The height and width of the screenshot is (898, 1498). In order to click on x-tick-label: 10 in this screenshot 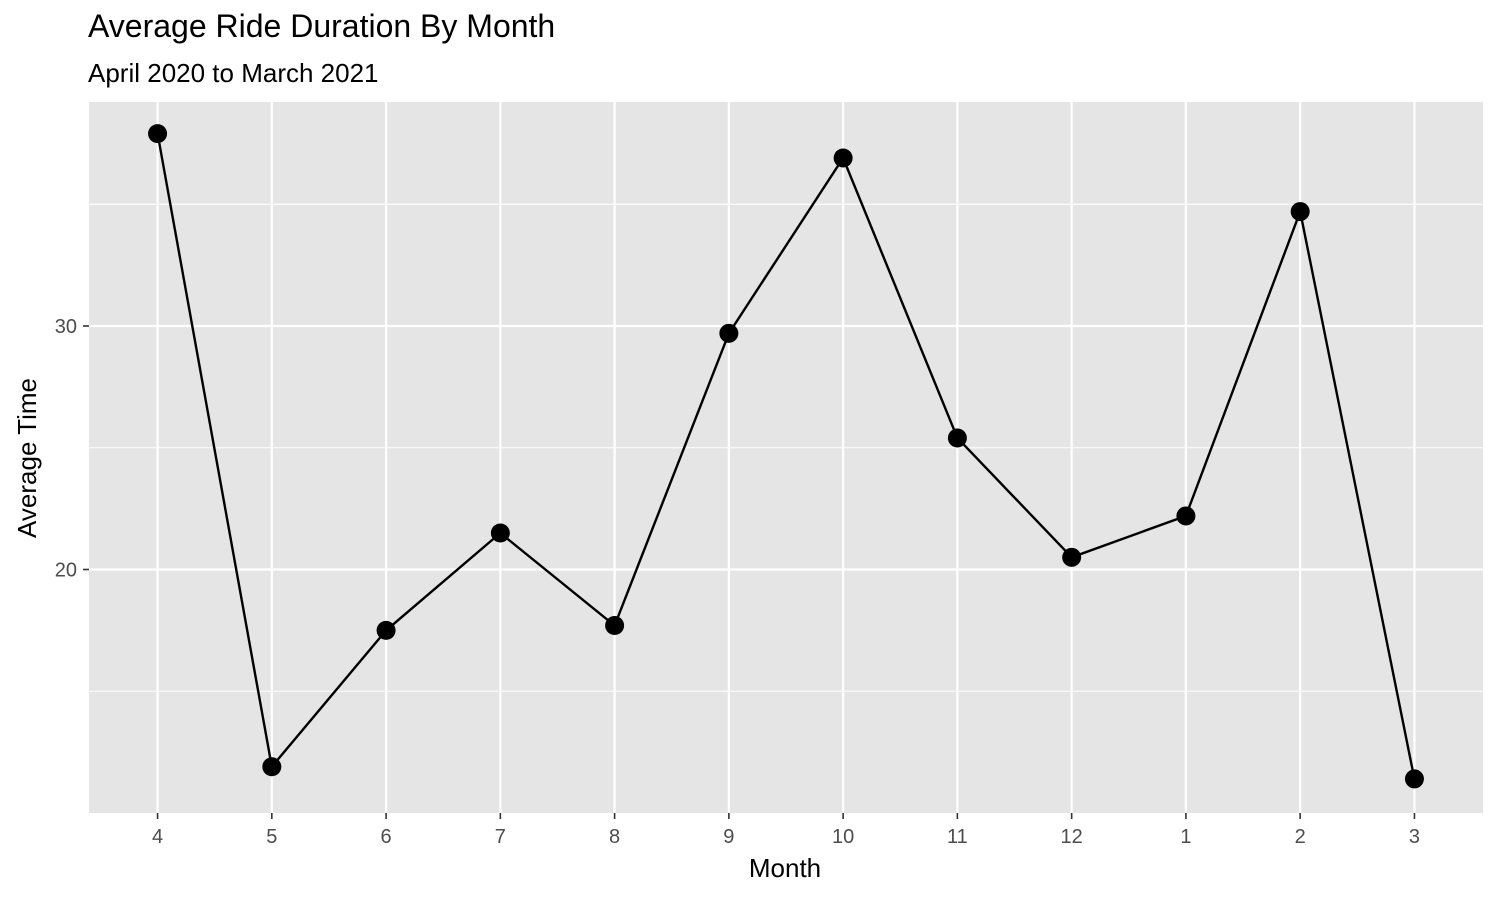, I will do `click(843, 837)`.